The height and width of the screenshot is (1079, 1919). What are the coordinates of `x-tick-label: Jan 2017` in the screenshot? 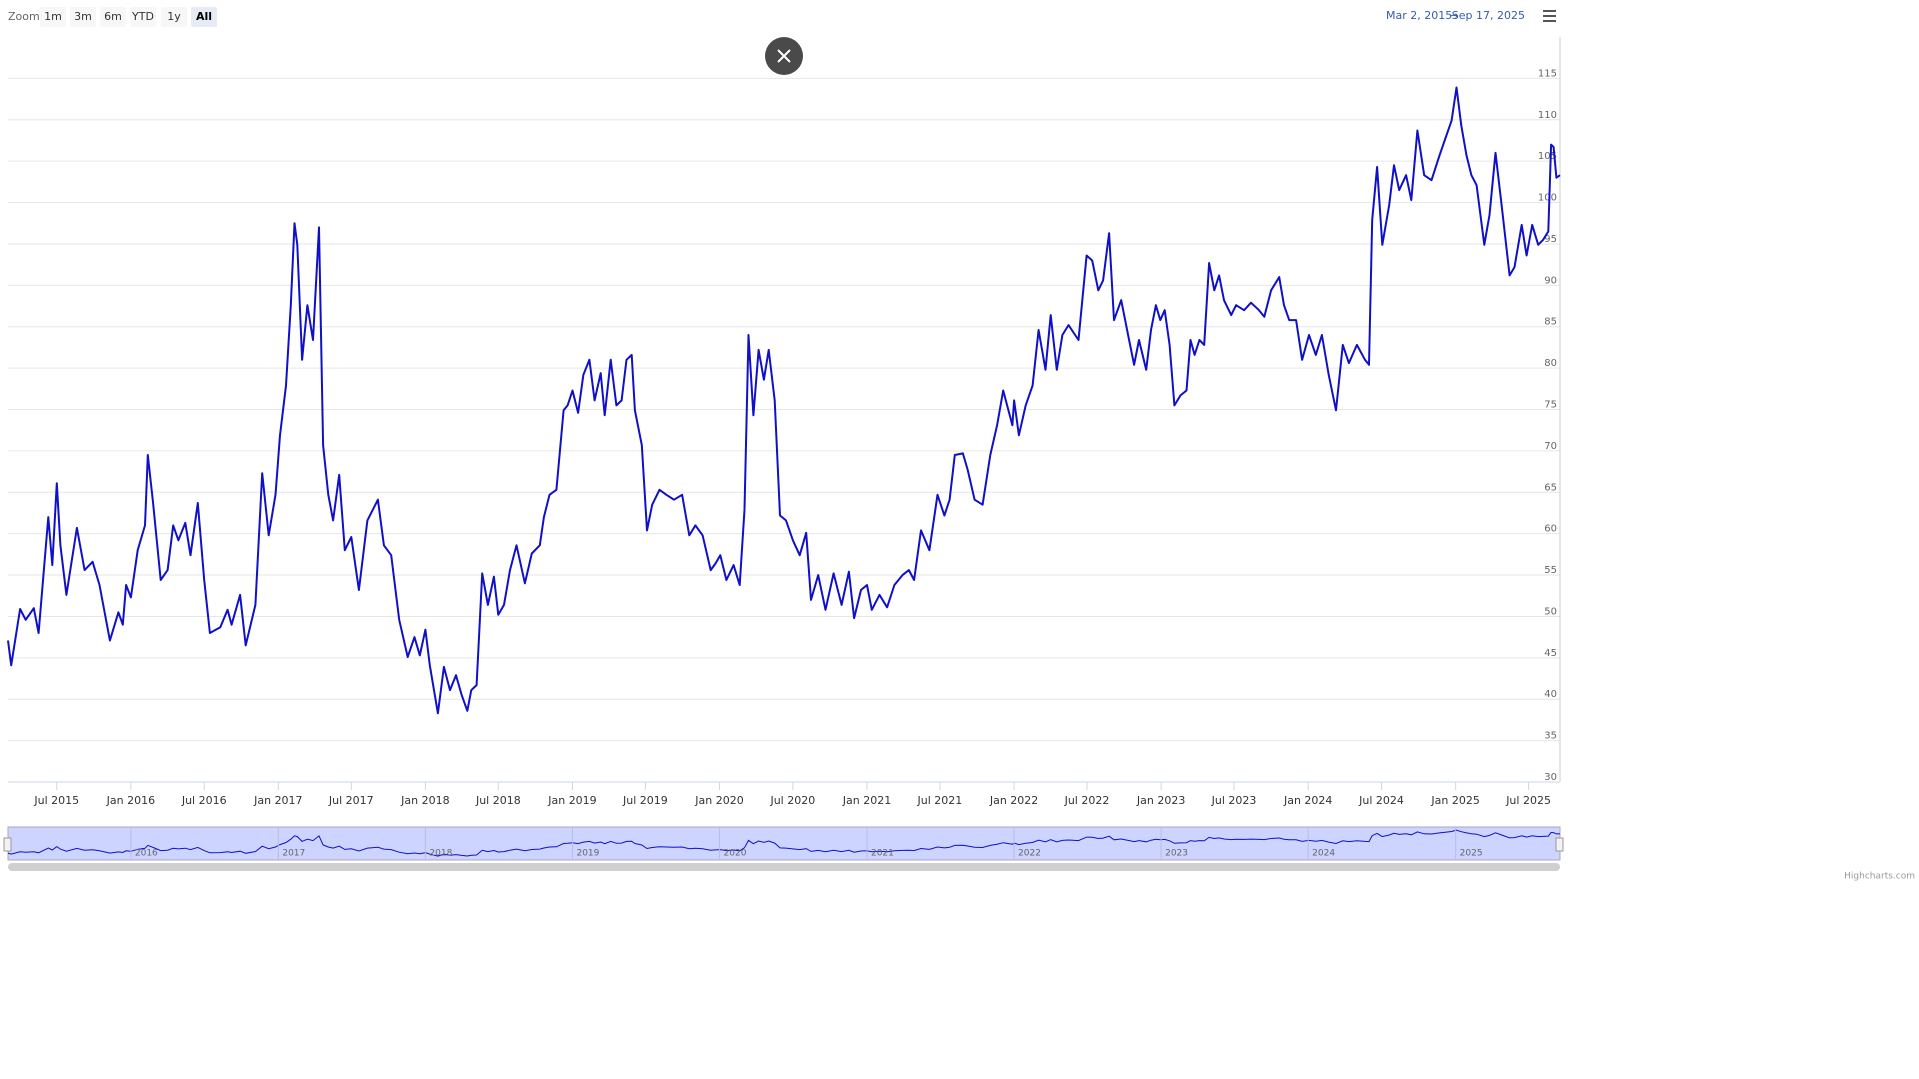 It's located at (277, 800).